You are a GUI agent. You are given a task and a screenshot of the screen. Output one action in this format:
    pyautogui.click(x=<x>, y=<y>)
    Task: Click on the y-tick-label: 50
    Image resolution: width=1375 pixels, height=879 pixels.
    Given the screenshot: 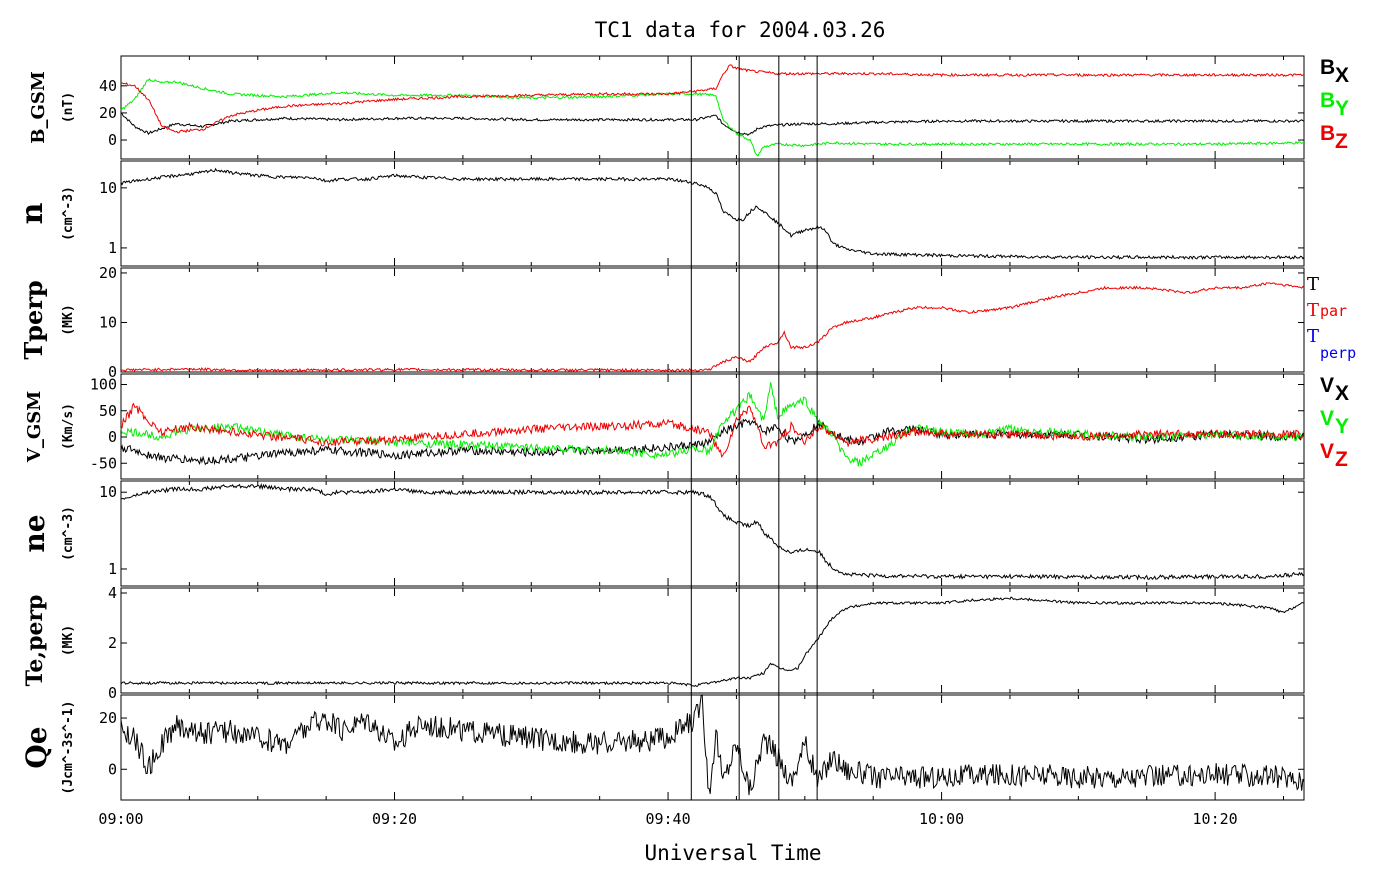 What is the action you would take?
    pyautogui.click(x=108, y=411)
    